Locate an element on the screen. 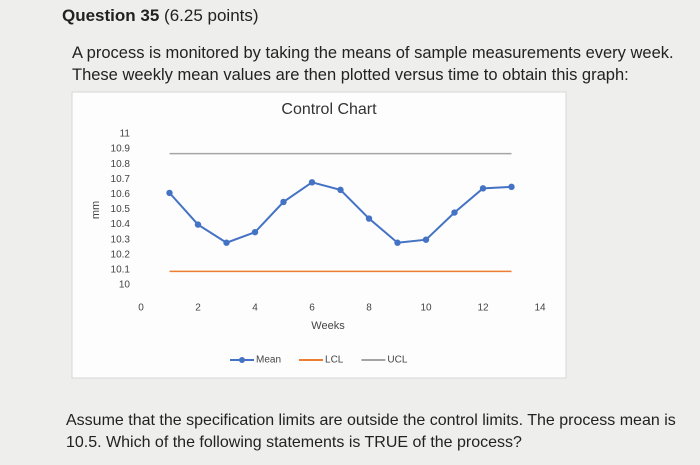 Image resolution: width=700 pixels, height=465 pixels. y-tick-label: 10.4 is located at coordinates (121, 224).